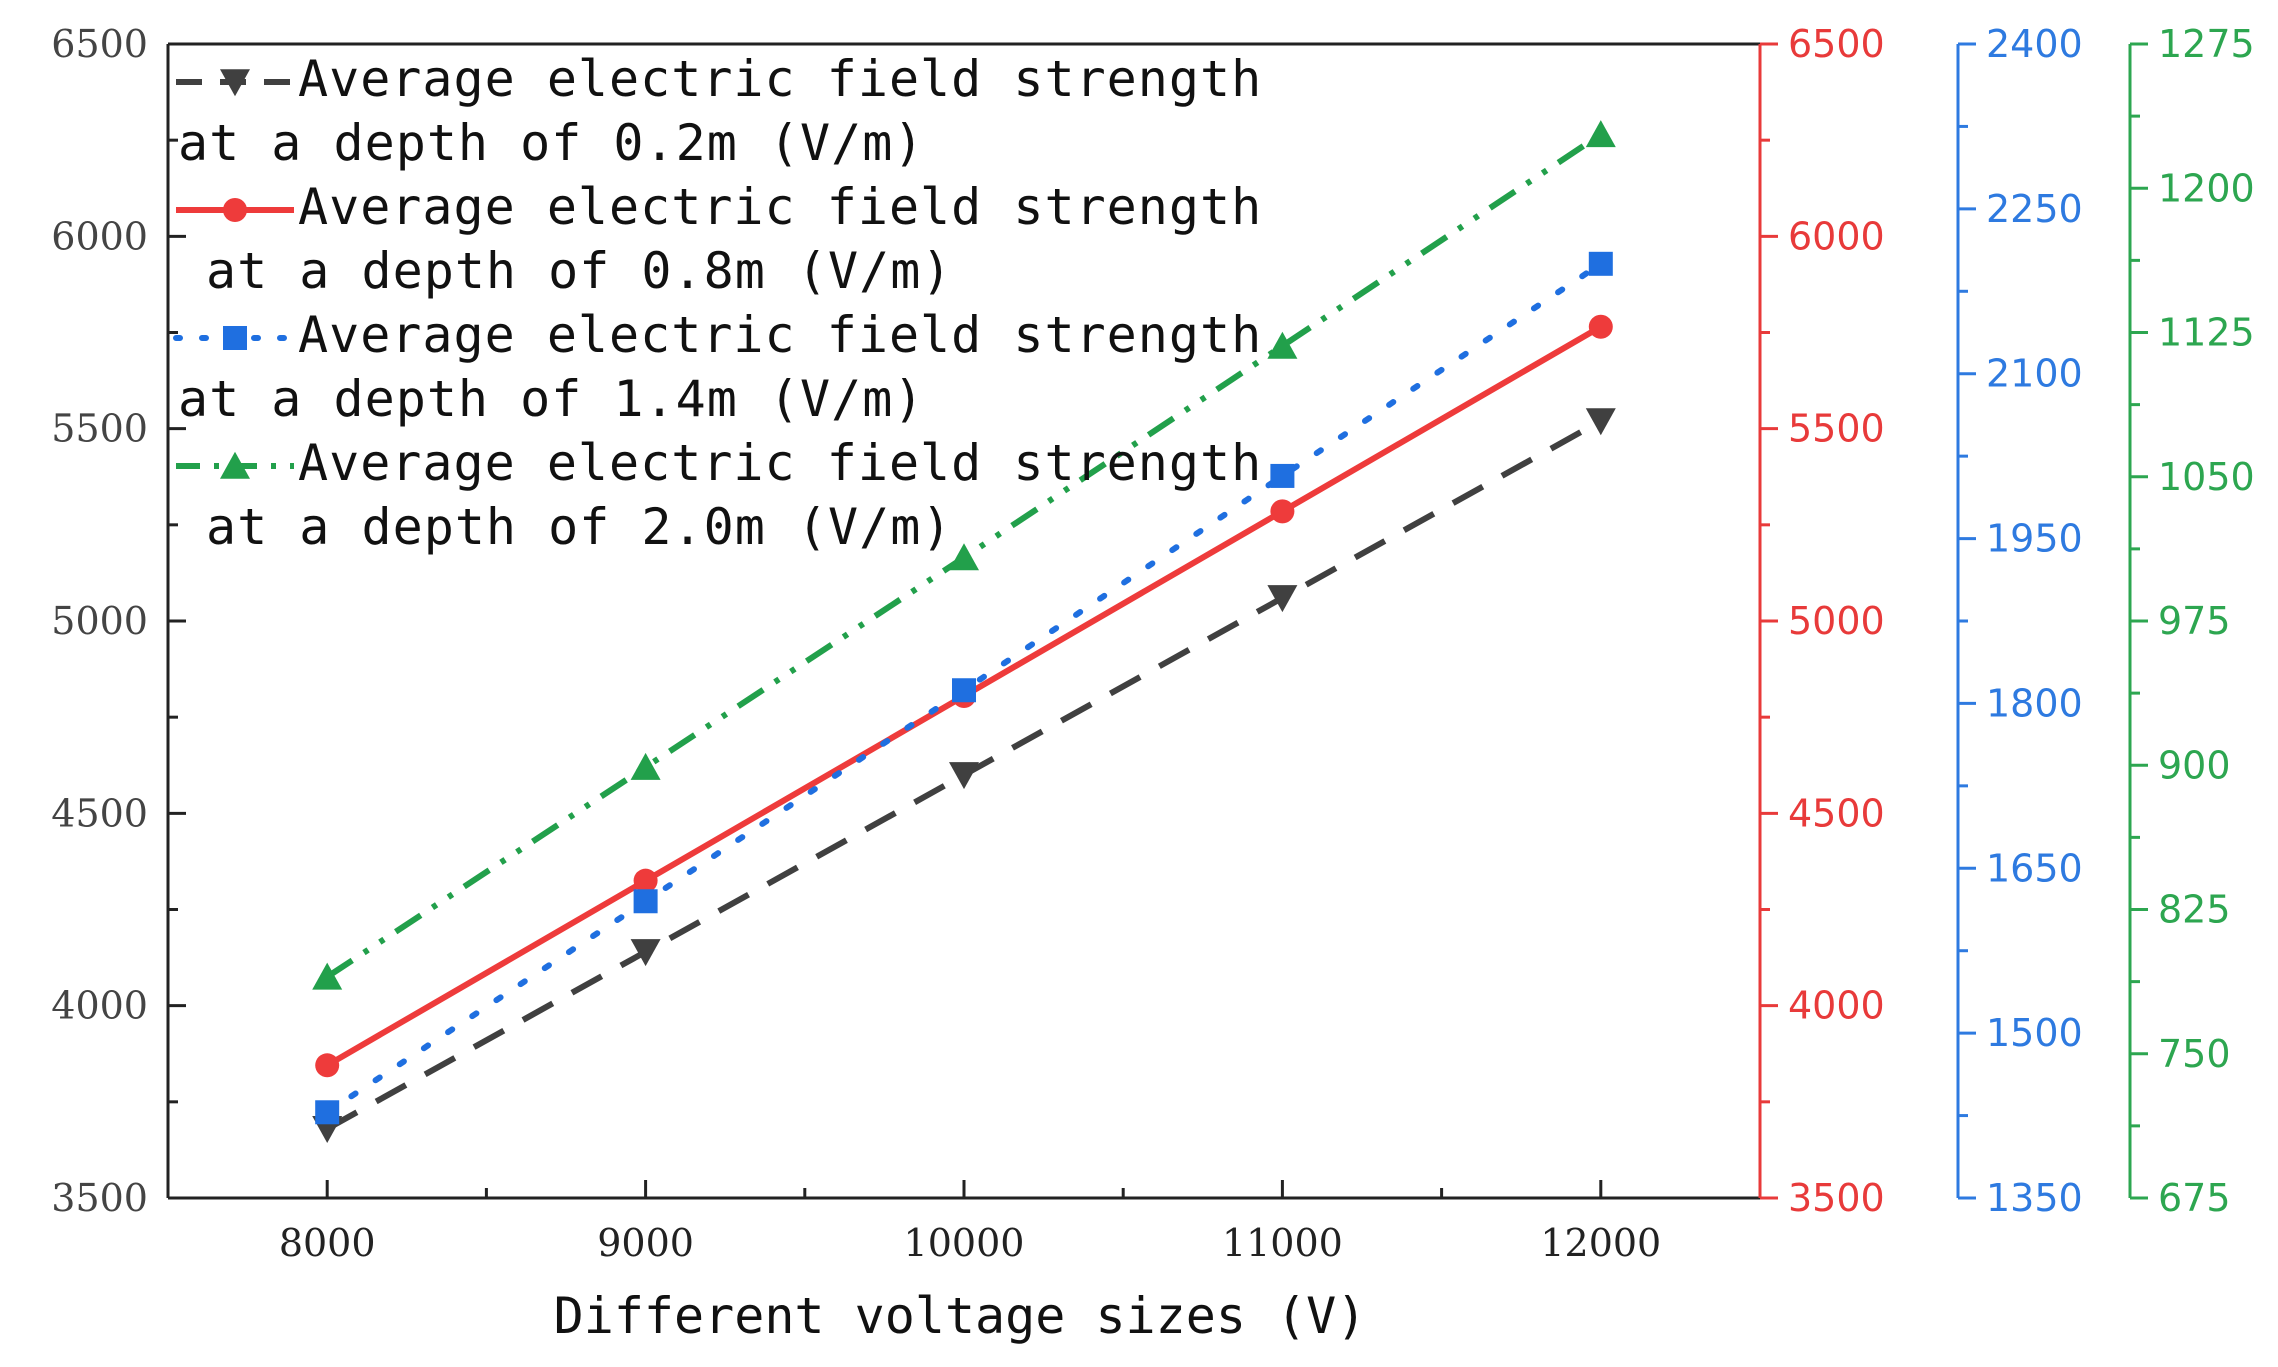  Describe the element at coordinates (2034, 1198) in the screenshot. I see `y-tick-label-y3: 1350` at that location.